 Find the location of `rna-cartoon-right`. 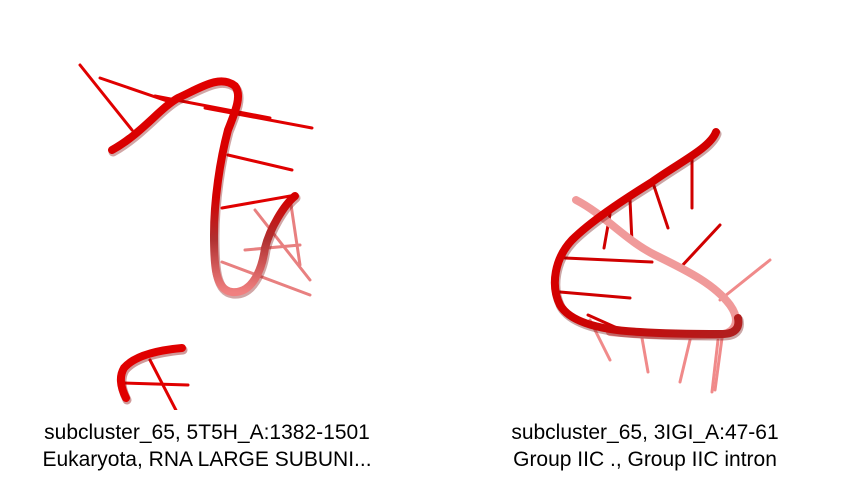

rna-cartoon-right is located at coordinates (661, 261).